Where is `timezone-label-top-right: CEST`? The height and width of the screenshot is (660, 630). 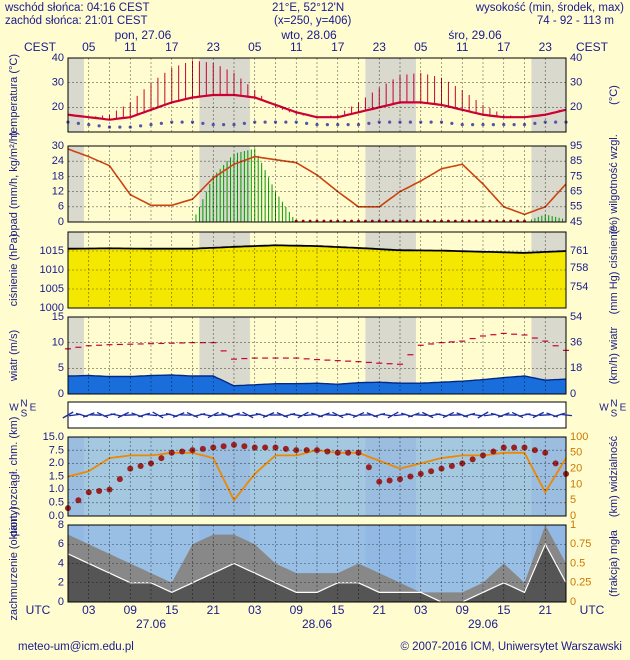
timezone-label-top-right: CEST is located at coordinates (592, 47).